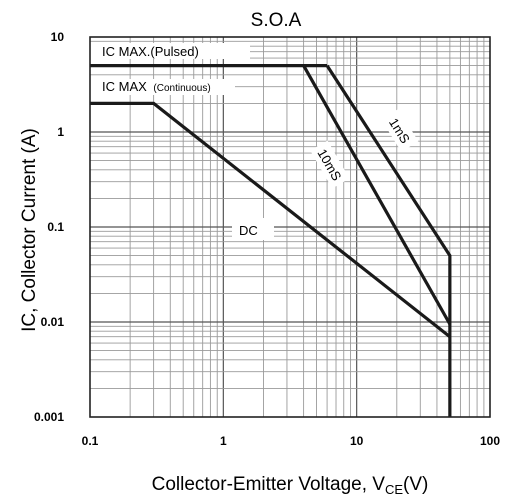  What do you see at coordinates (330, 164) in the screenshot?
I see `ms10-label-box` at bounding box center [330, 164].